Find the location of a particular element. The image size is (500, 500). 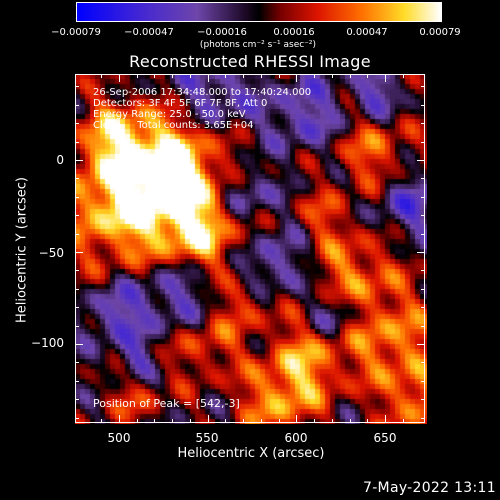

colorbar-tick: −0.00079 is located at coordinates (76, 32).